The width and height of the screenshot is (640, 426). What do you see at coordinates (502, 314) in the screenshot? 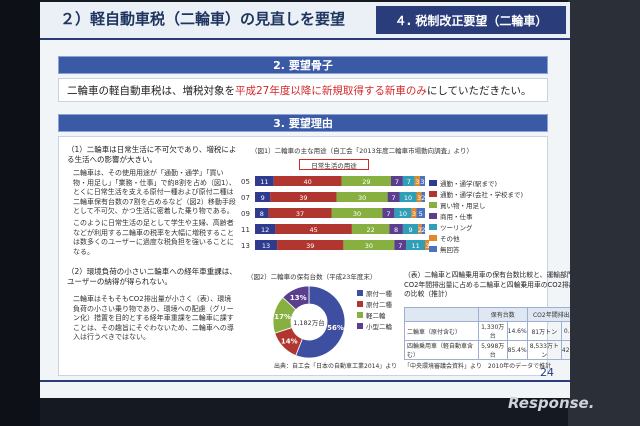
I see `table-header-cell: 保有台数` at bounding box center [502, 314].